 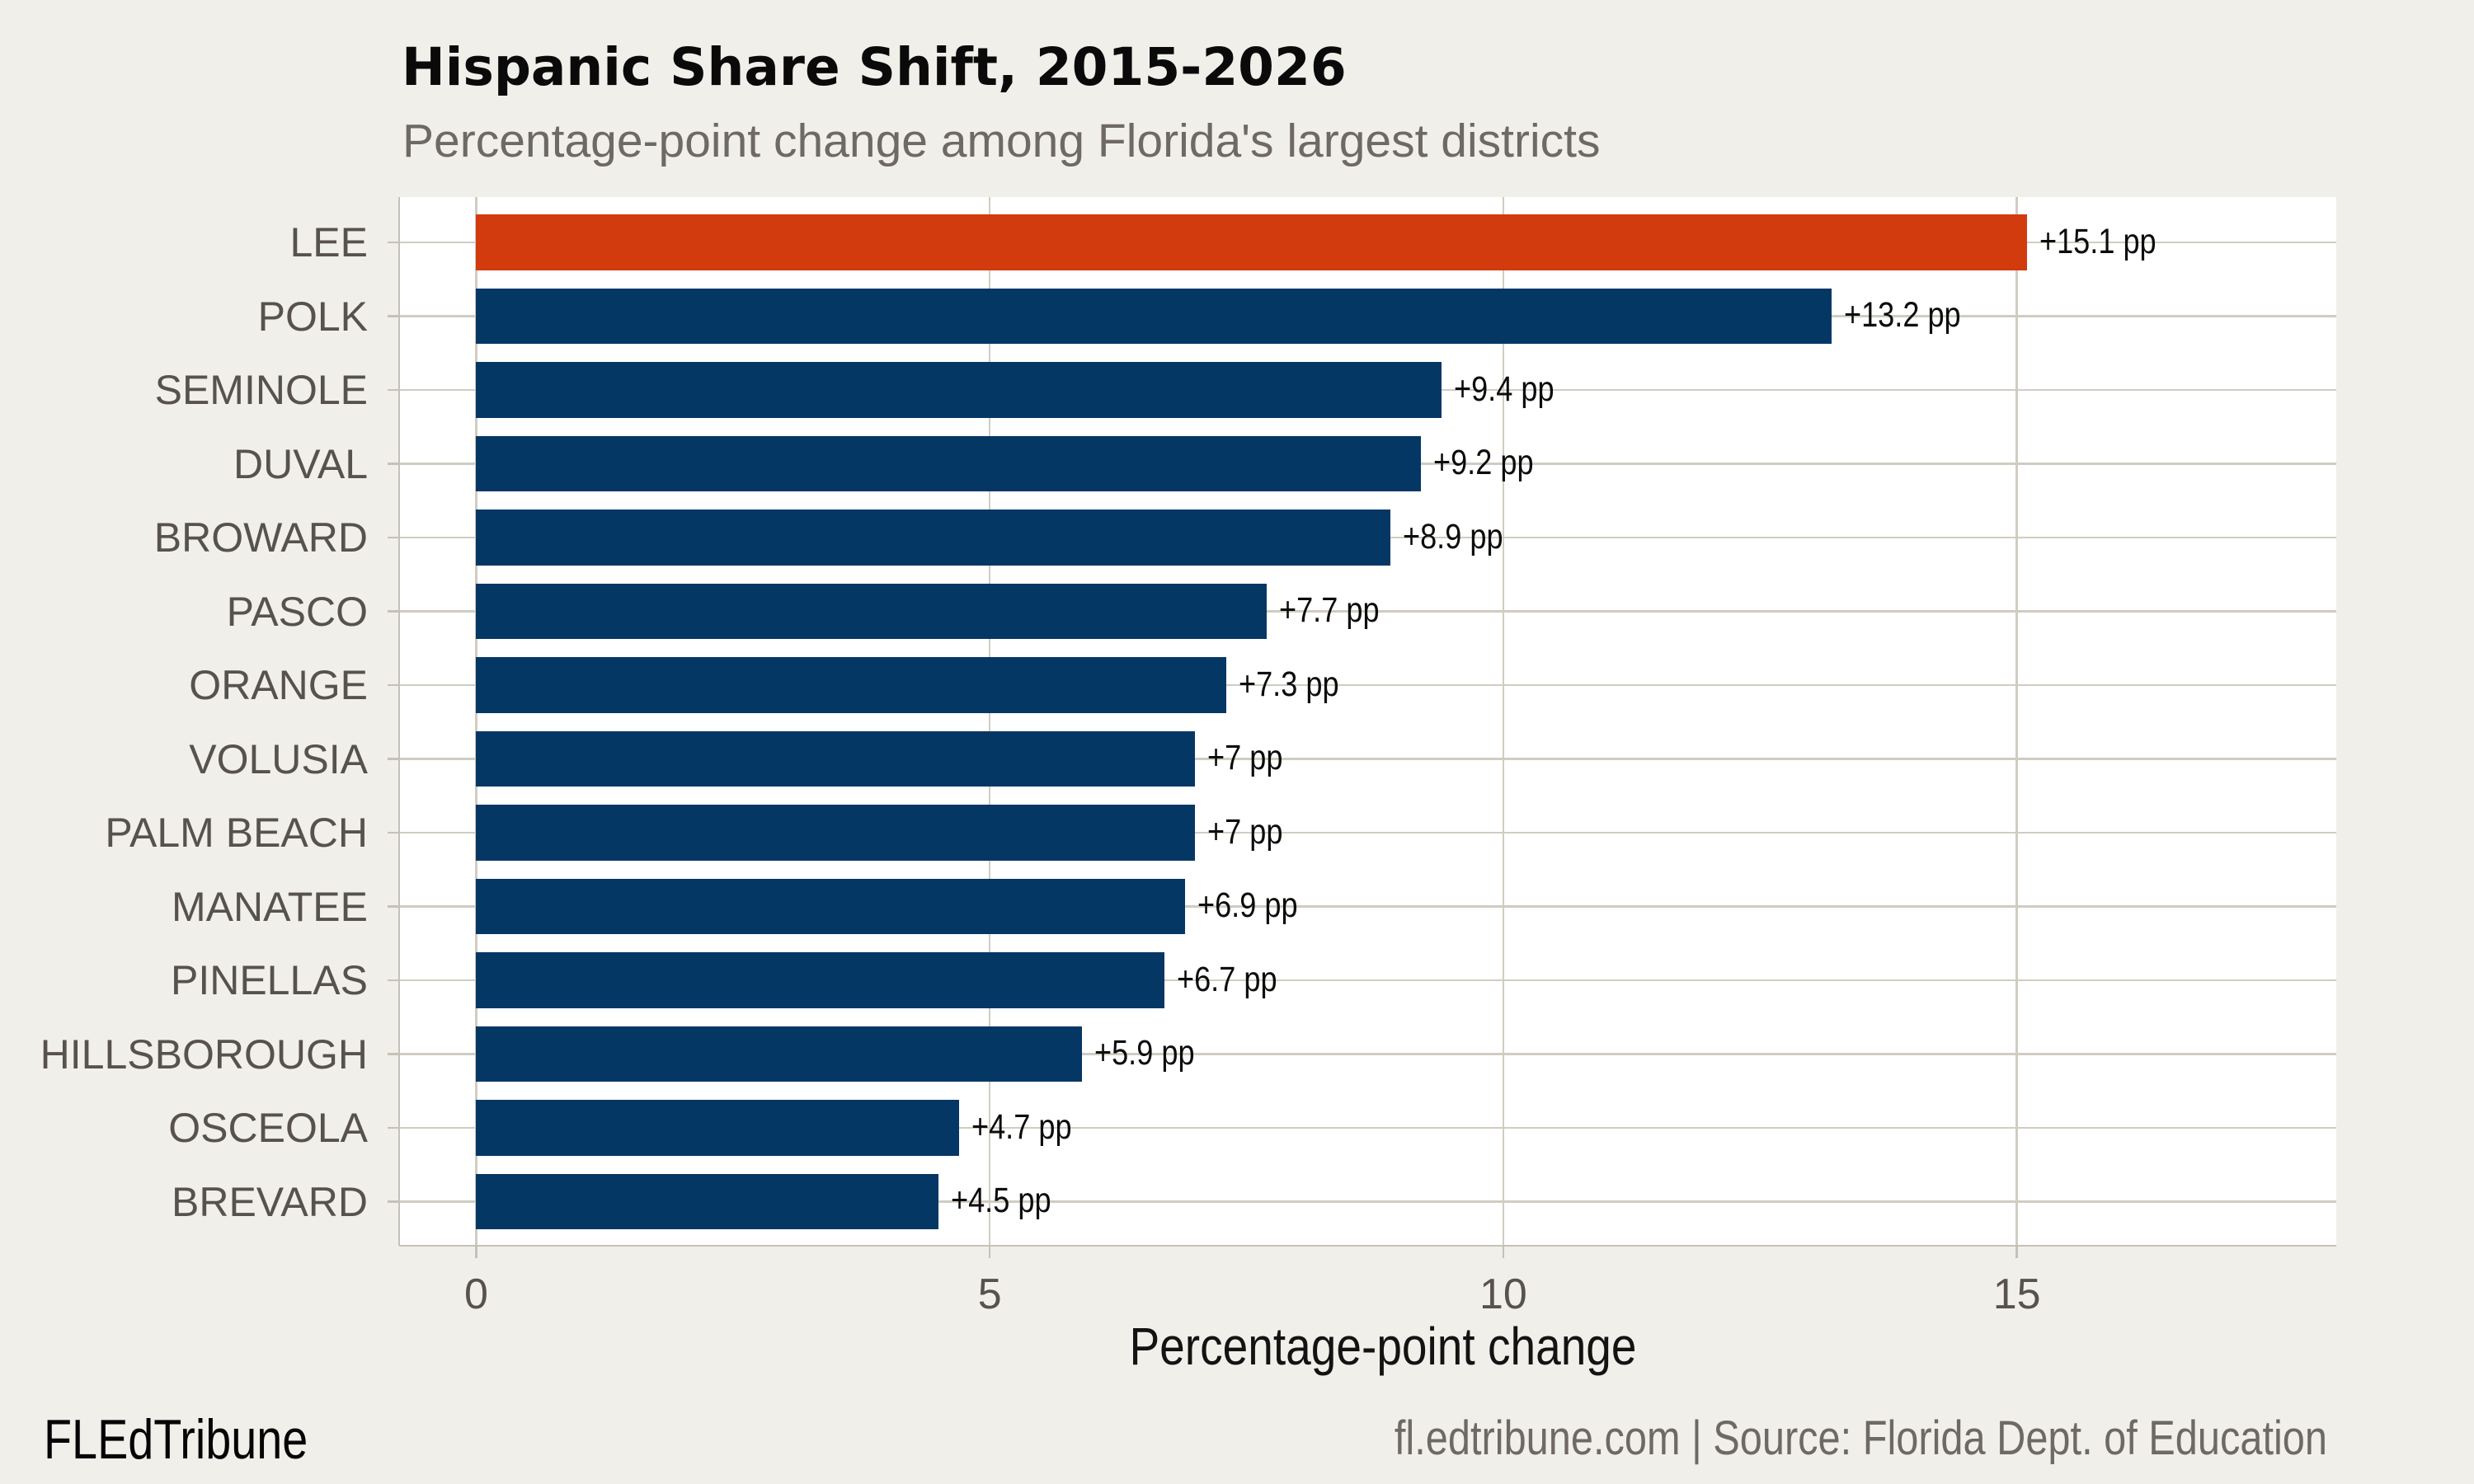 What do you see at coordinates (176, 1439) in the screenshot?
I see `footer-brand: FLEdTribune` at bounding box center [176, 1439].